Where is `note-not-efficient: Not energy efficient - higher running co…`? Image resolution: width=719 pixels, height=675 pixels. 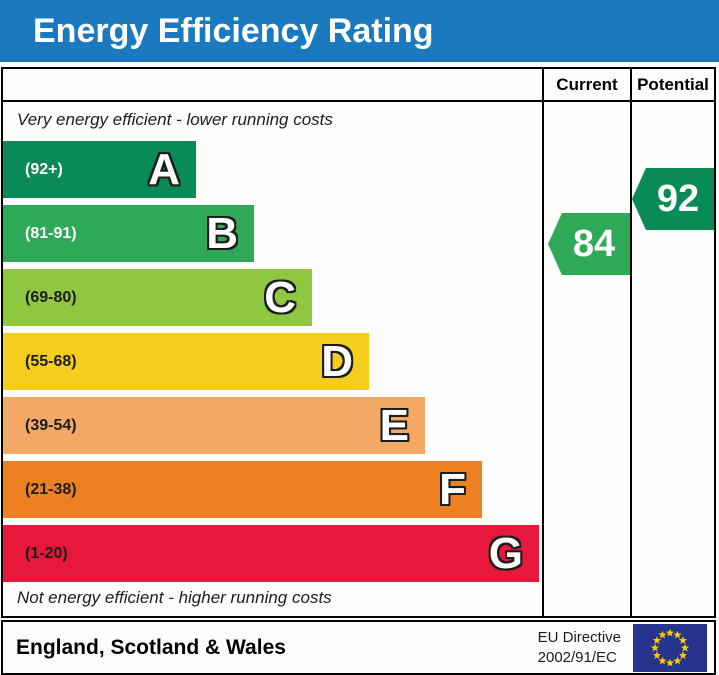 note-not-efficient: Not energy efficient - higher running co… is located at coordinates (174, 597).